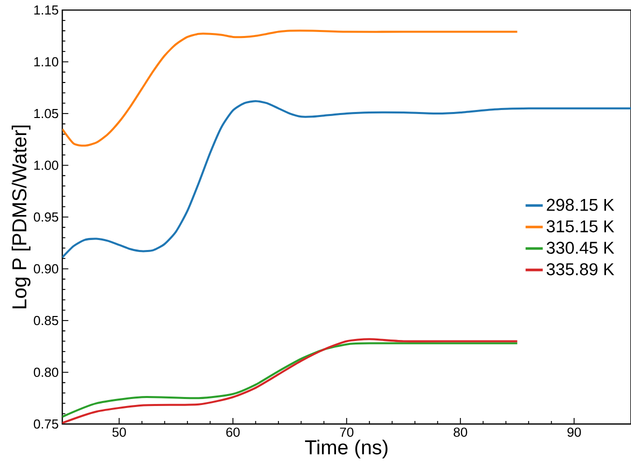  What do you see at coordinates (46, 269) in the screenshot?
I see `y-tick-label: 0.90` at bounding box center [46, 269].